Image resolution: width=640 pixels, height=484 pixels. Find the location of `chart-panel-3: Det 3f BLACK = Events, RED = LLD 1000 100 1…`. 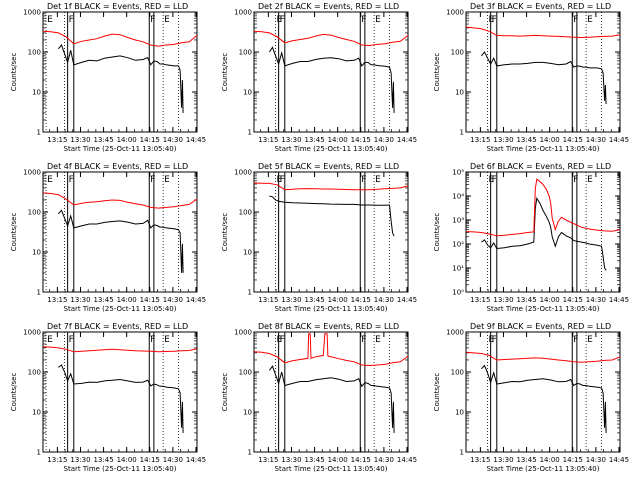

chart-panel-3: Det 3f BLACK = Events, RED = LLD 1000 100 1… is located at coordinates (531, 77).